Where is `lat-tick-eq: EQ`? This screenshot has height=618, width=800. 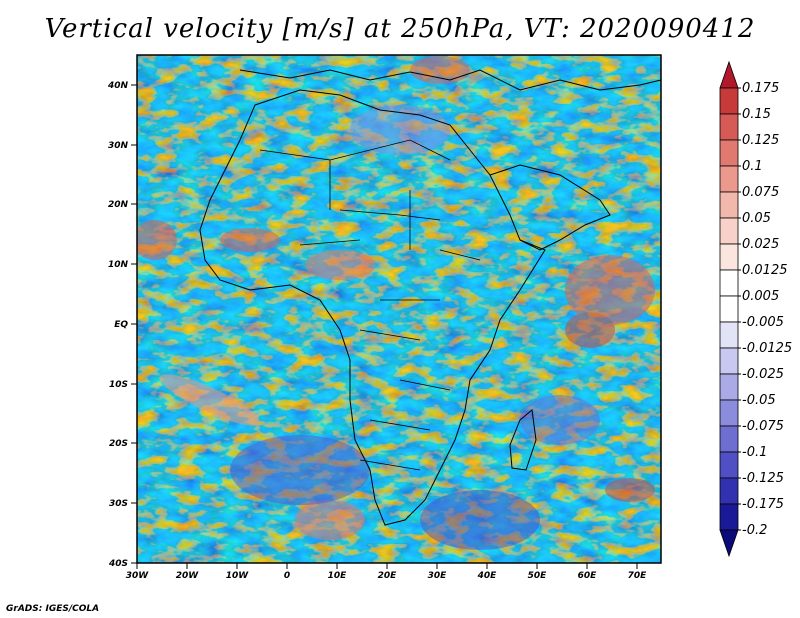
lat-tick-eq: EQ is located at coordinates (125, 325).